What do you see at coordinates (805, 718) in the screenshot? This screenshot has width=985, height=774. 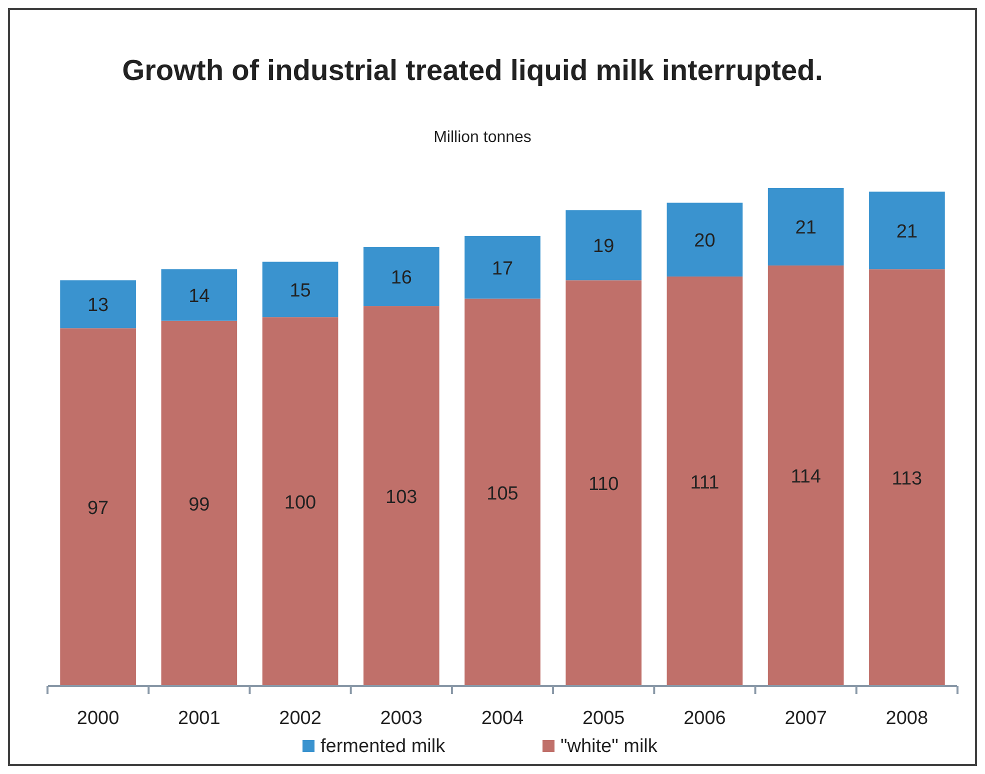 I see `x-tick-label: 2007` at bounding box center [805, 718].